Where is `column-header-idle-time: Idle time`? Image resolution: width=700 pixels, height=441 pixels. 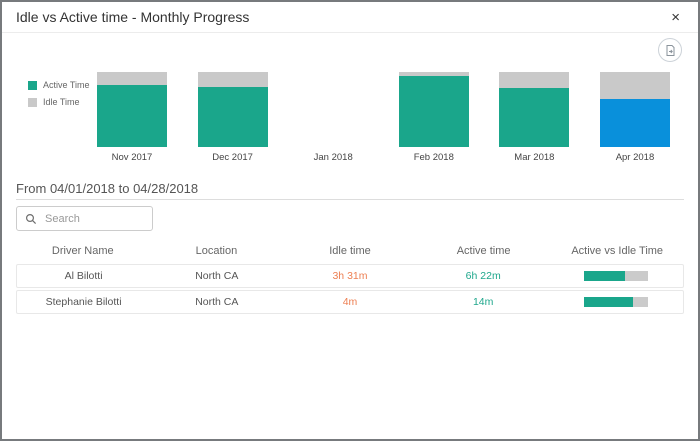
column-header-idle-time: Idle time is located at coordinates (350, 251).